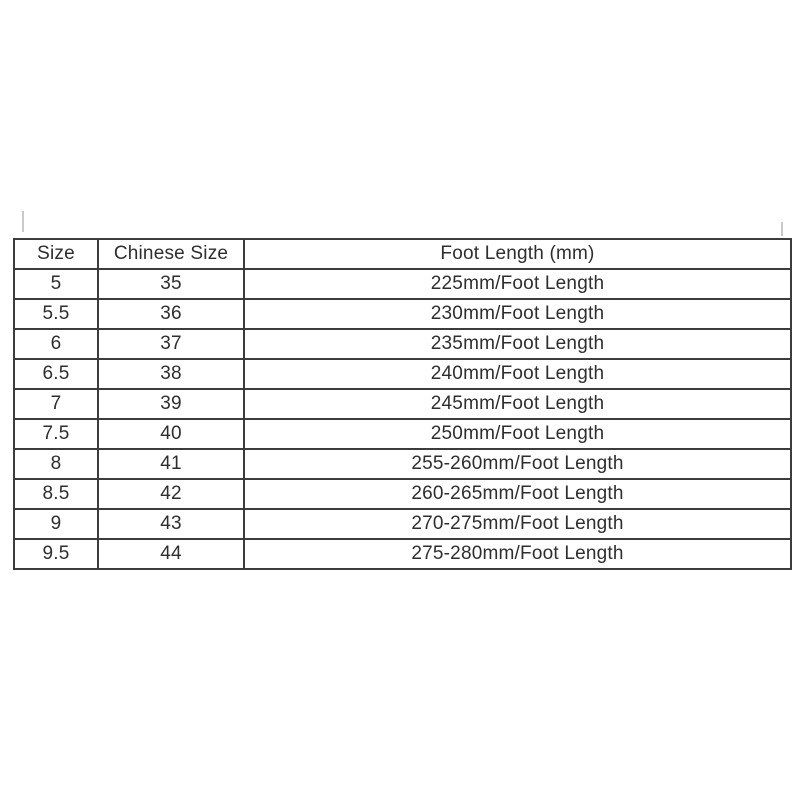  What do you see at coordinates (56, 434) in the screenshot?
I see `size-cell: 7.5` at bounding box center [56, 434].